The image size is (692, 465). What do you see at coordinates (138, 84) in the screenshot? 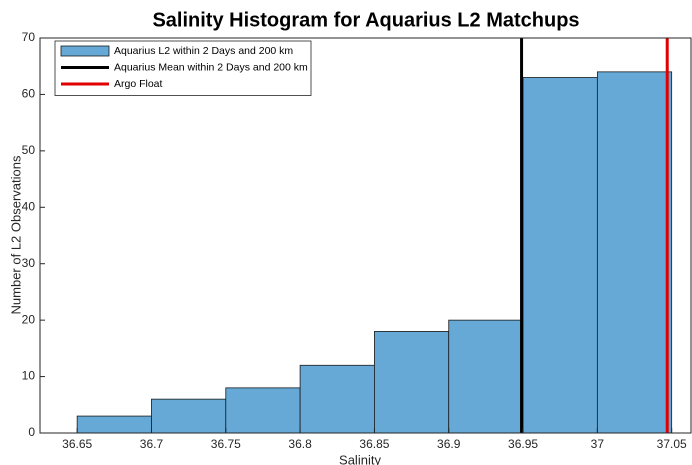
I see `legend-label: Argo Float` at bounding box center [138, 84].